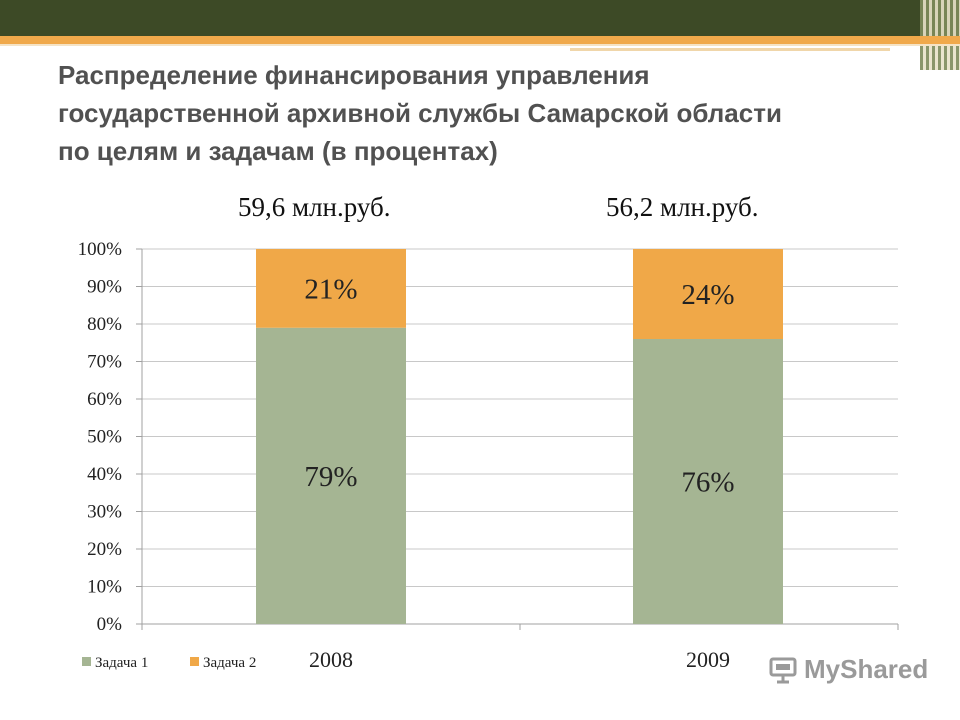 Image resolution: width=960 pixels, height=720 pixels. I want to click on amount-2008: 59,6 млн.руб., so click(314, 207).